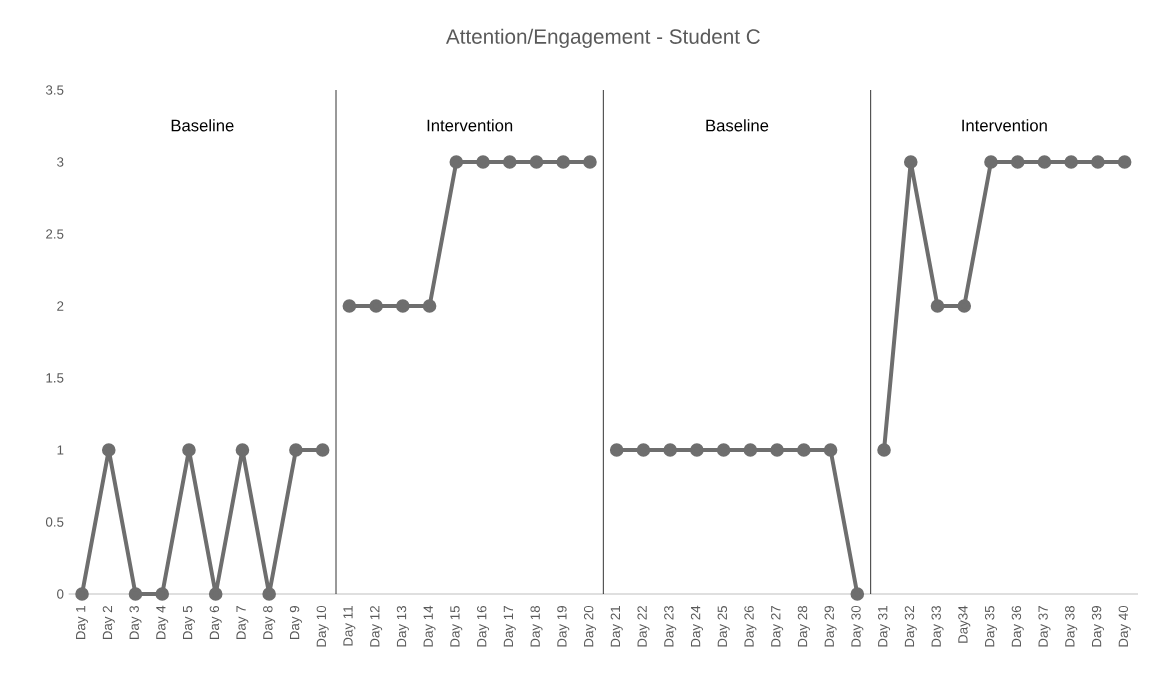  What do you see at coordinates (269, 622) in the screenshot?
I see `x-tick-label: Day 8` at bounding box center [269, 622].